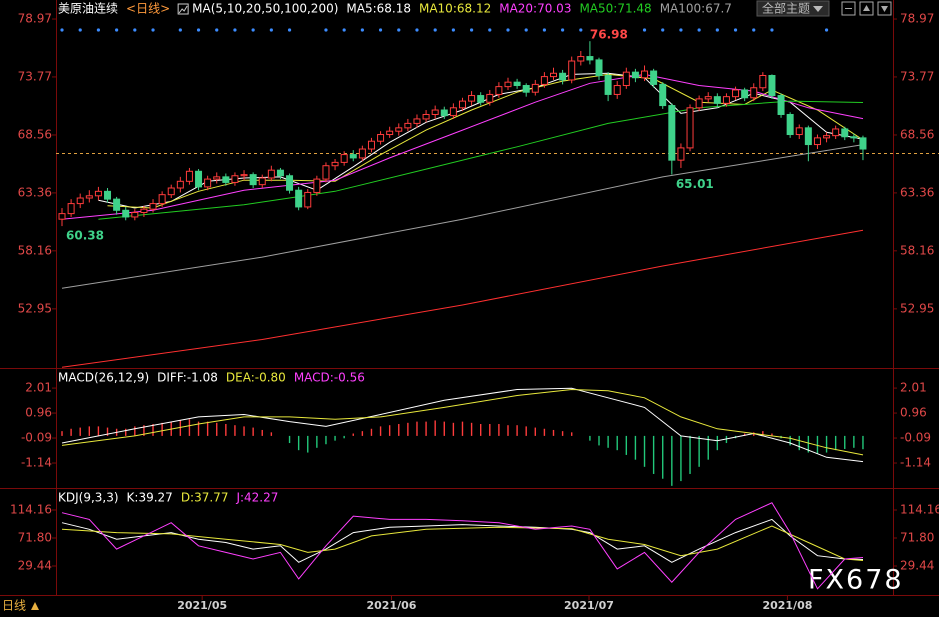  I want to click on y-tick-label: 71.80, so click(917, 538).